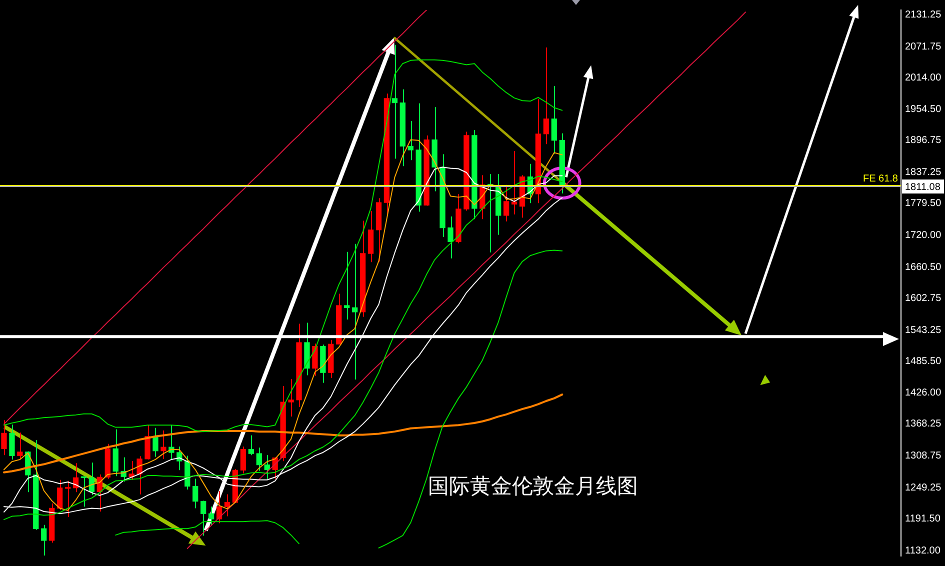 Image resolution: width=945 pixels, height=566 pixels. I want to click on y-tick-label: 1249.25, so click(923, 488).